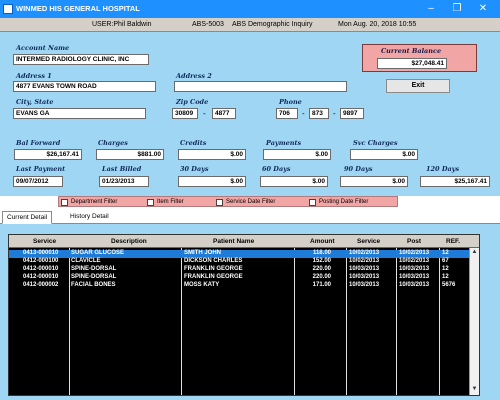  What do you see at coordinates (290, 102) in the screenshot?
I see `phone-label: Phone` at bounding box center [290, 102].